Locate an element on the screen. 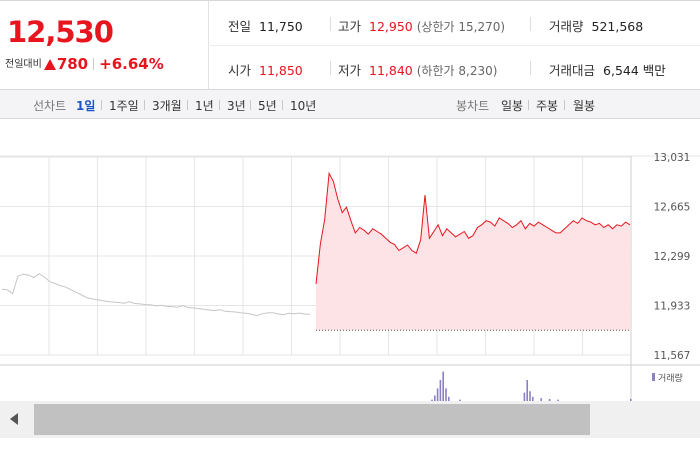 The width and height of the screenshot is (700, 450). prev-close-cell: 전일 11,750 is located at coordinates (265, 25).